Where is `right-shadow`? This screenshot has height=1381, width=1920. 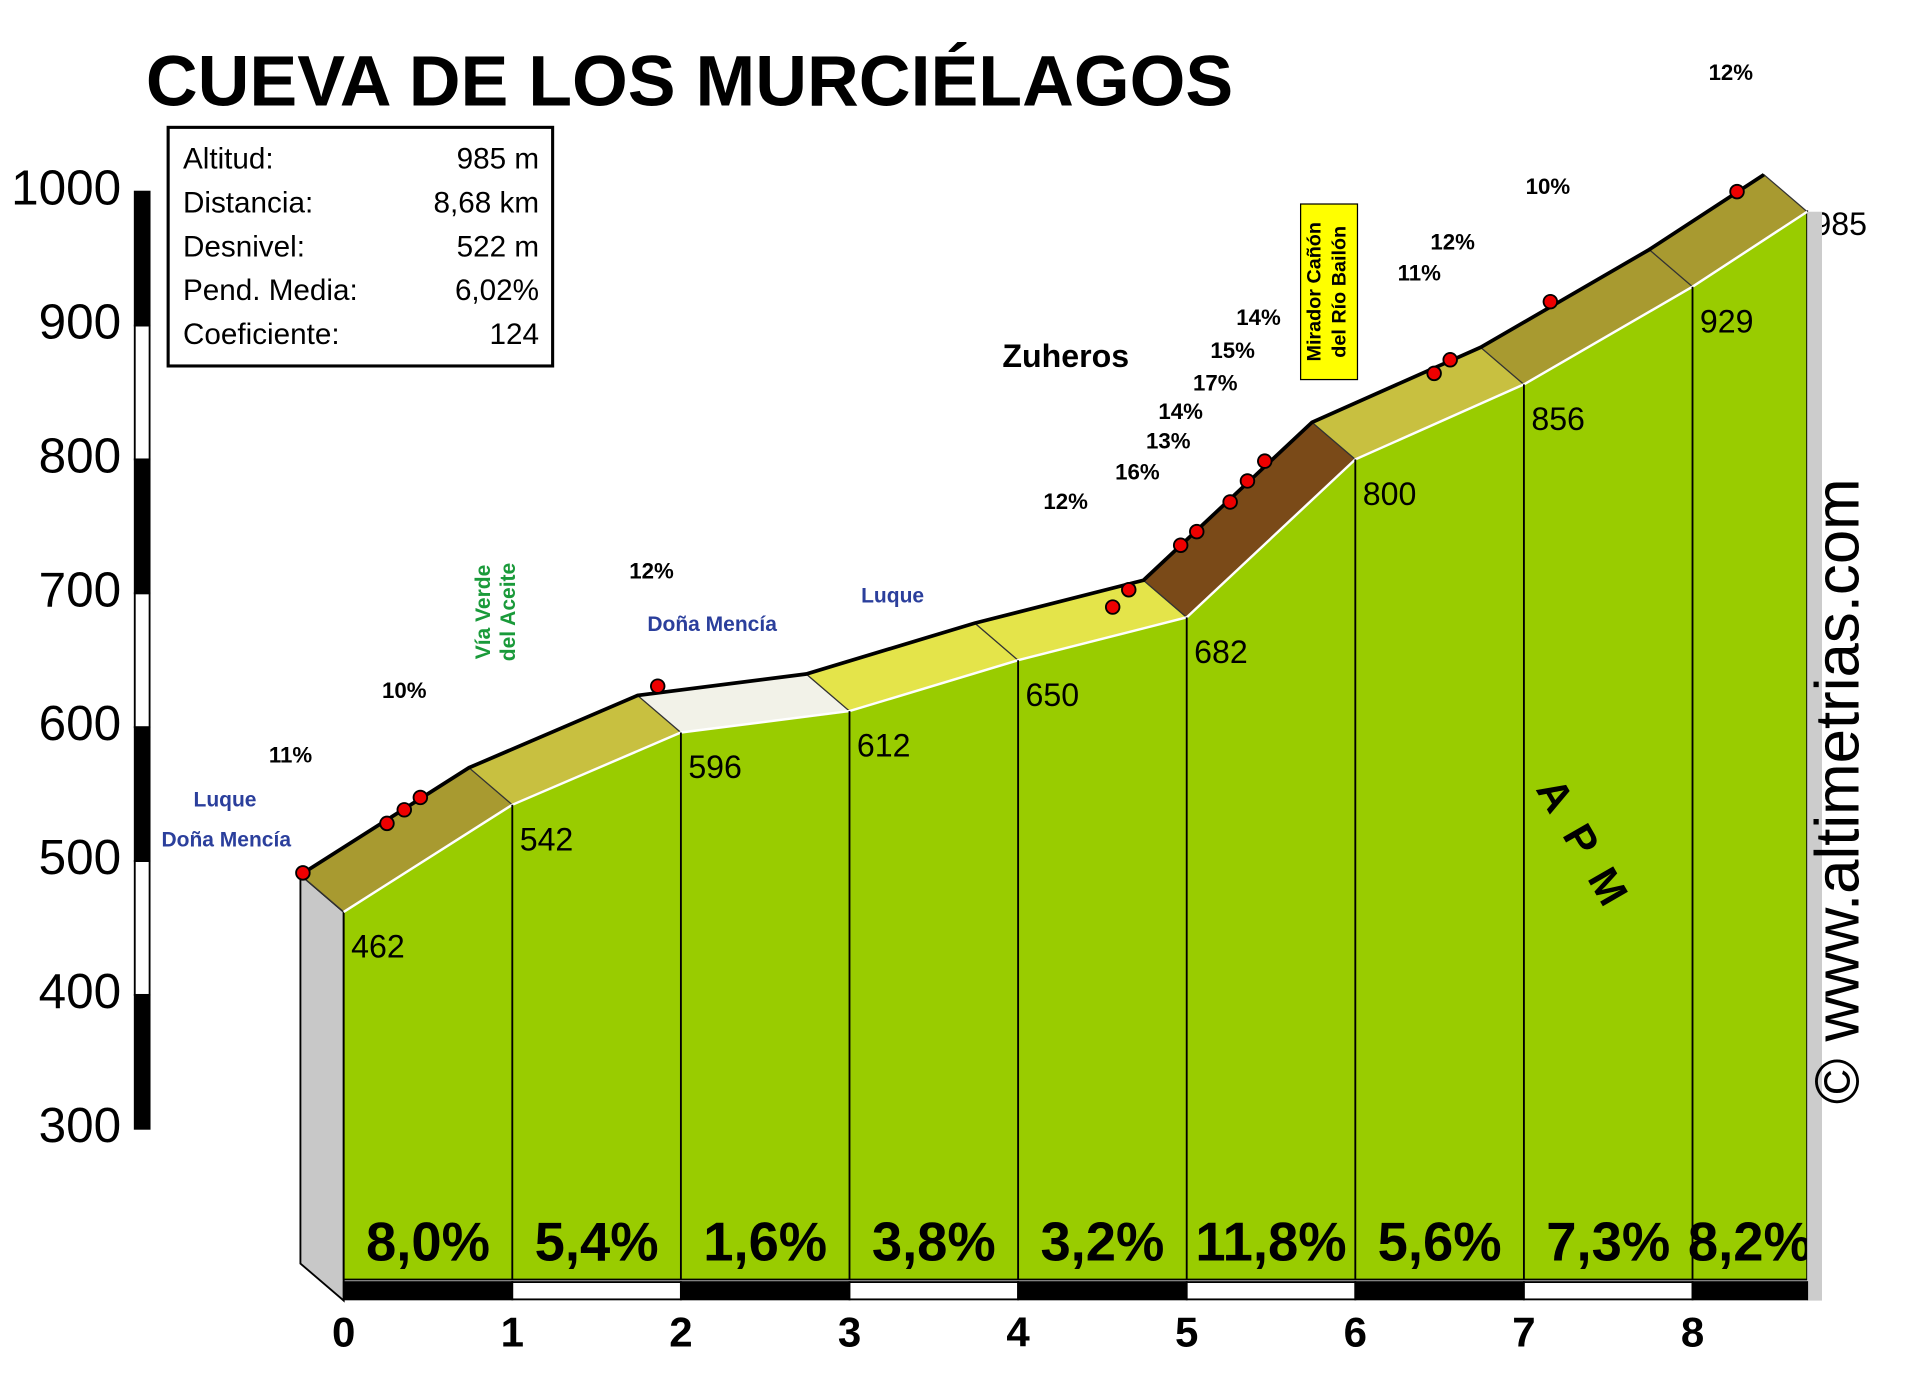
right-shadow is located at coordinates (1815, 756).